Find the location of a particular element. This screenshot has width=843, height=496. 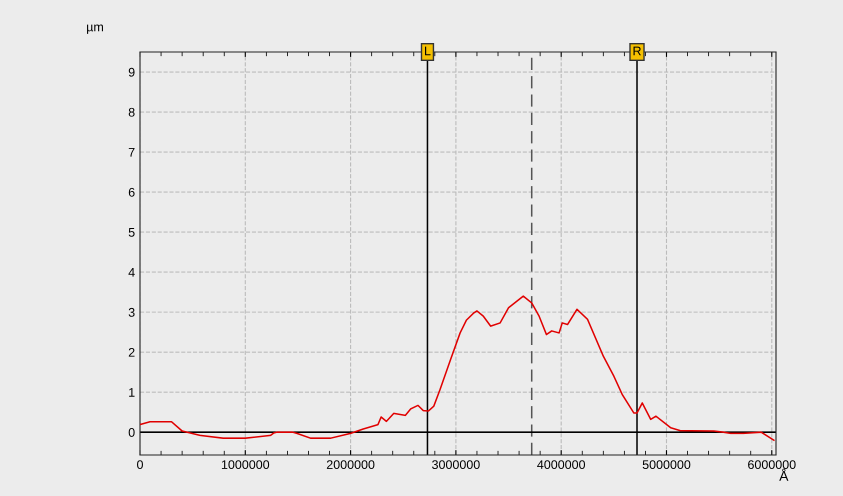

x-tick-label: 0 is located at coordinates (140, 465).